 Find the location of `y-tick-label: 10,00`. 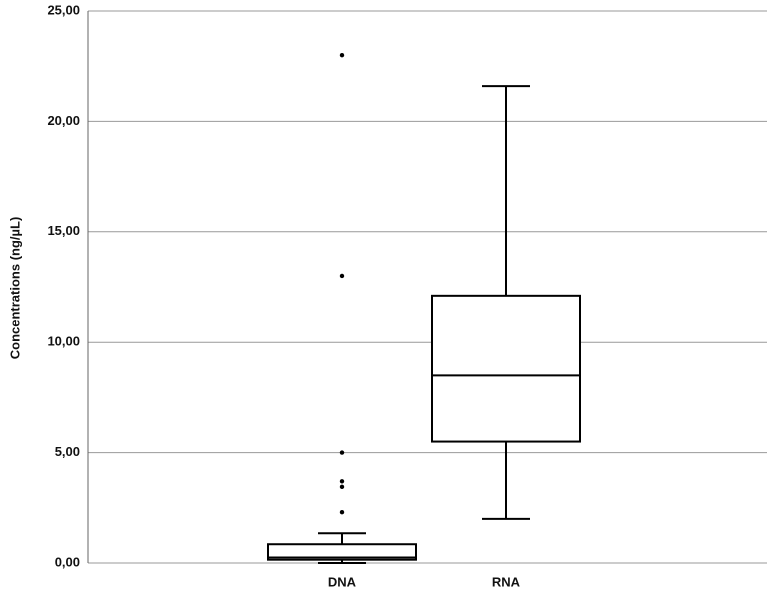

y-tick-label: 10,00 is located at coordinates (63, 341).